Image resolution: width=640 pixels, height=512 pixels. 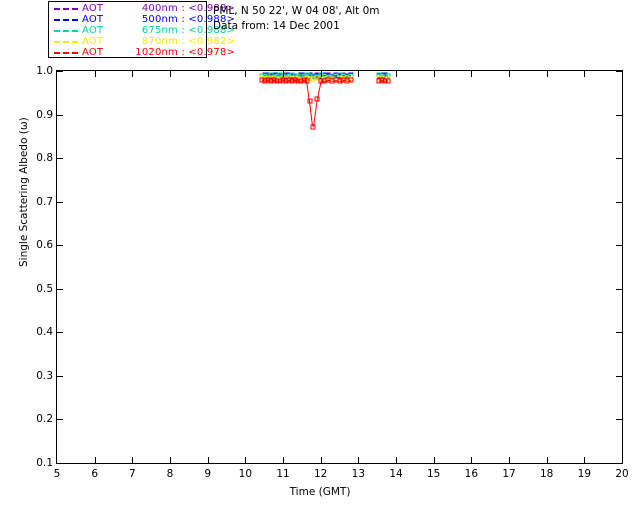 I want to click on x-axis-tick-label: 9, so click(x=207, y=474).